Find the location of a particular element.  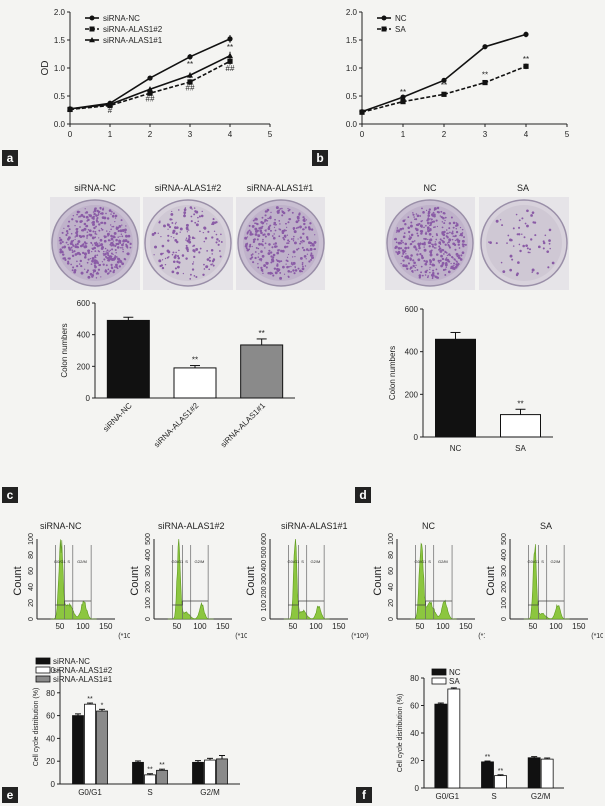

flow-title-5: SA is located at coordinates (546, 526).